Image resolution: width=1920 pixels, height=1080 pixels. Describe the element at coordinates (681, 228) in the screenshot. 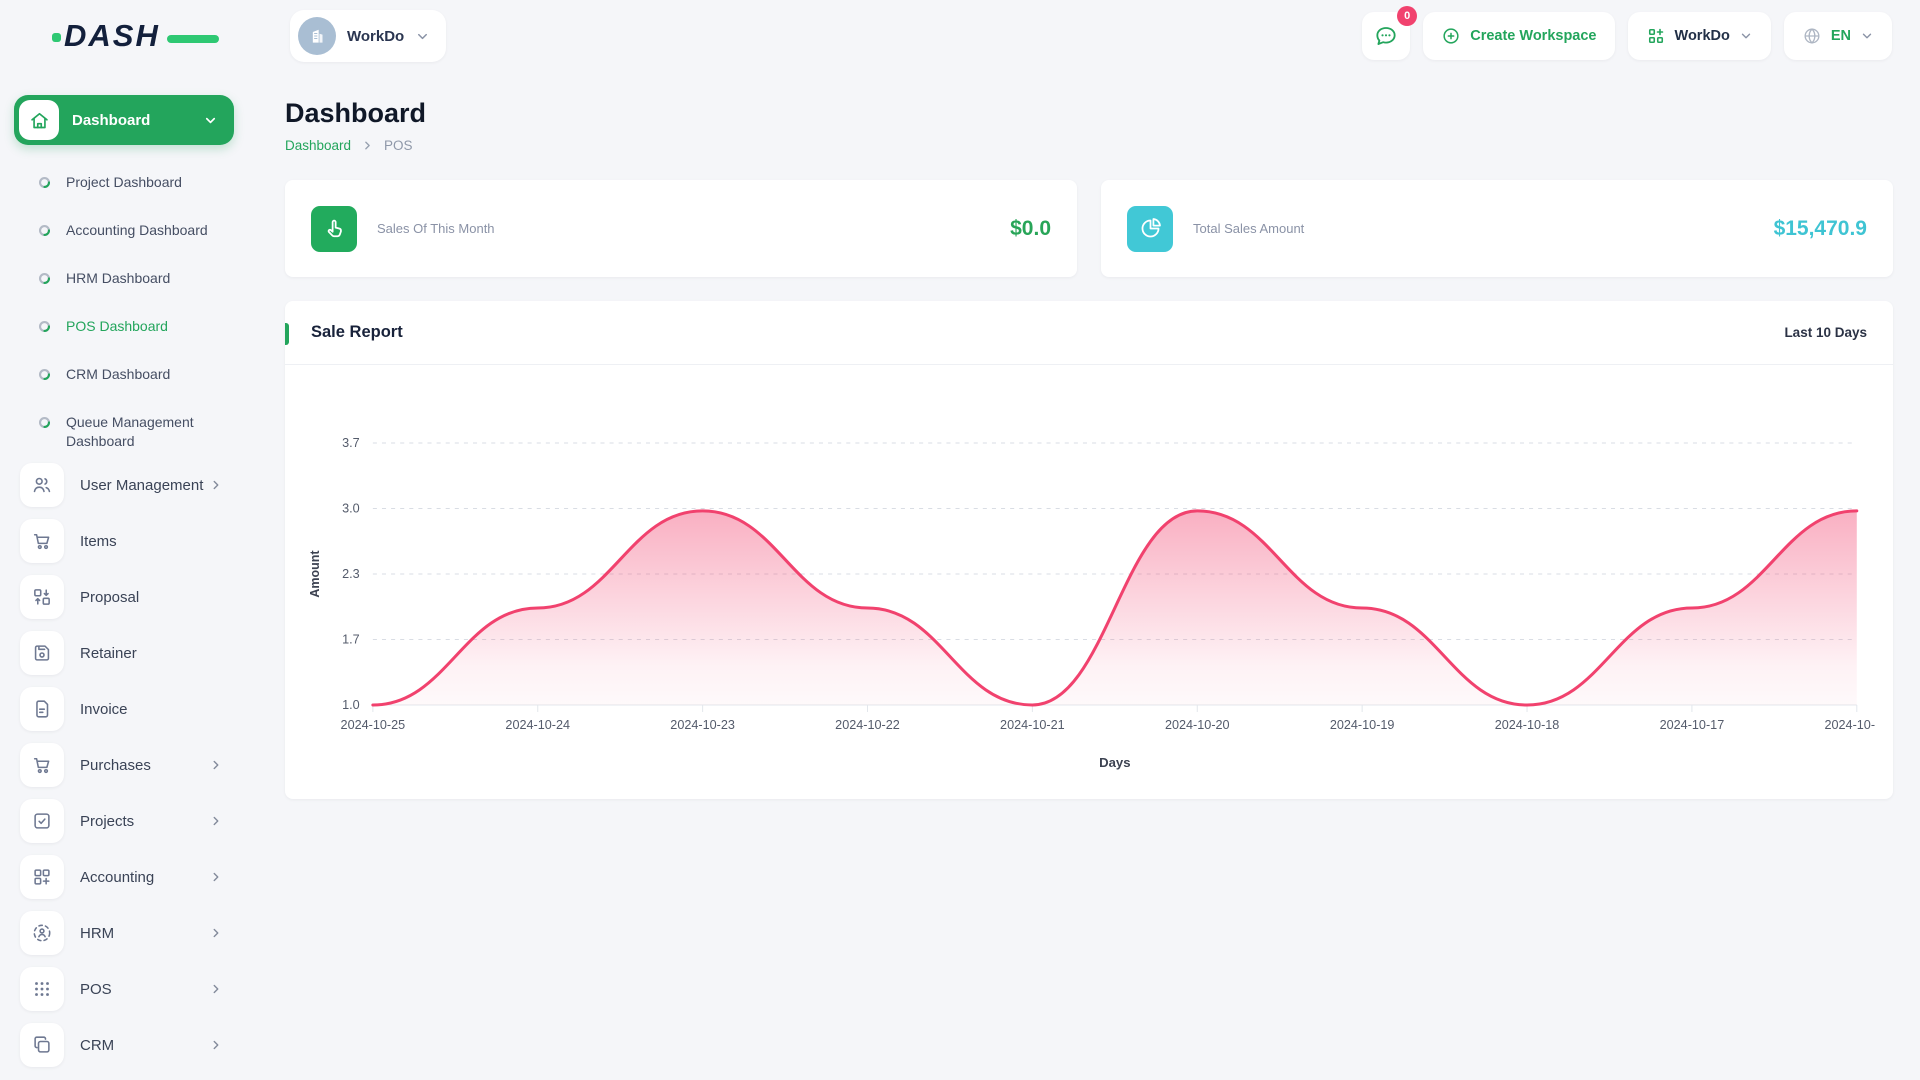

I see `stat-card-sales-this-month: Sales Of This Month $0.0` at that location.